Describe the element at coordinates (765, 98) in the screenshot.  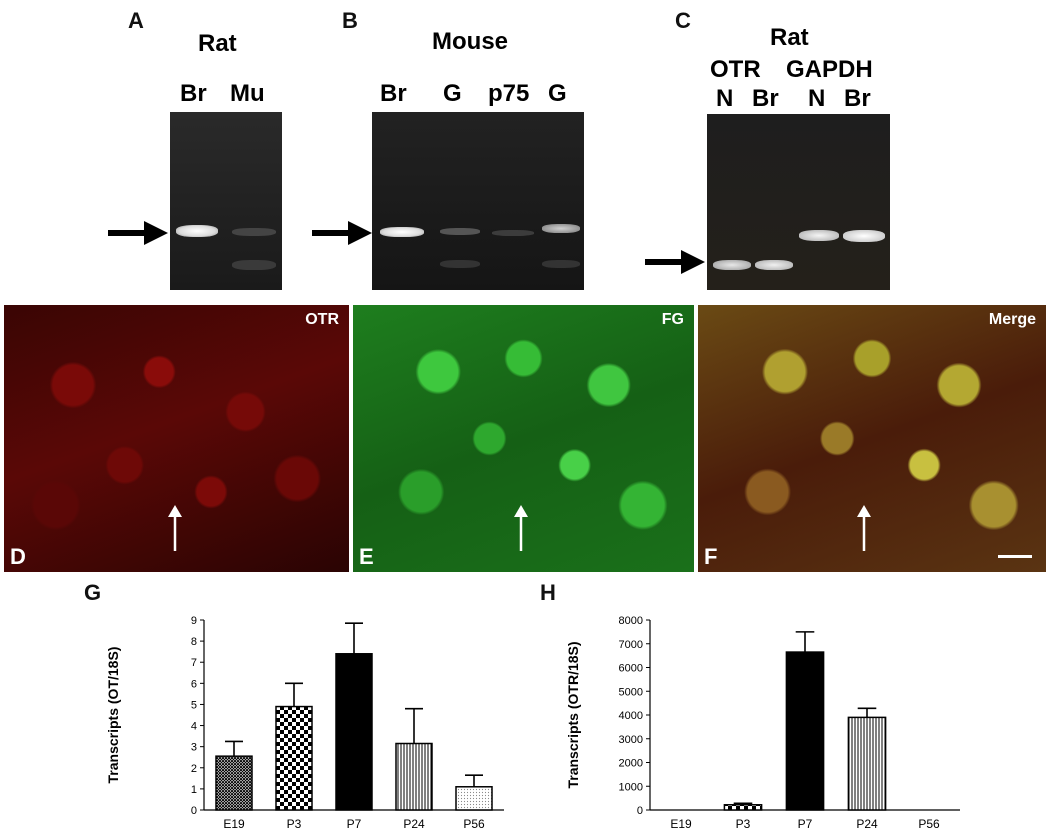
I see `panel-c-lane-br: Br` at that location.